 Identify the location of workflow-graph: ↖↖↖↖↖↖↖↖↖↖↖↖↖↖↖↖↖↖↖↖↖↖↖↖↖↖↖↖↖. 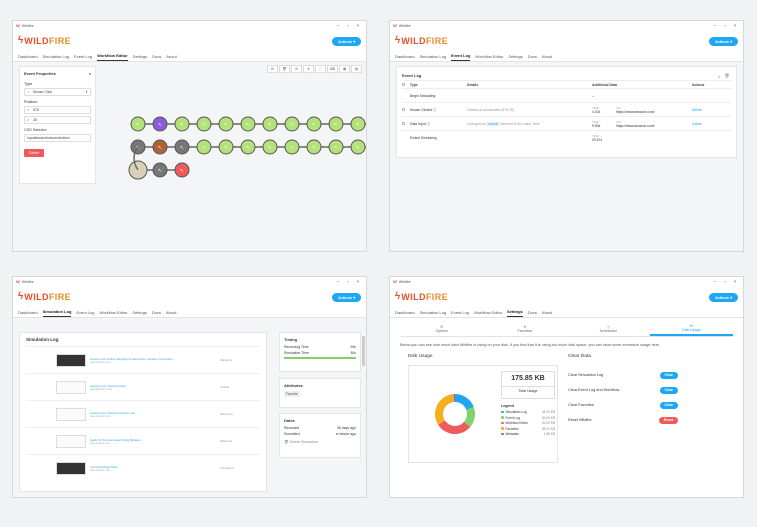
(235, 157).